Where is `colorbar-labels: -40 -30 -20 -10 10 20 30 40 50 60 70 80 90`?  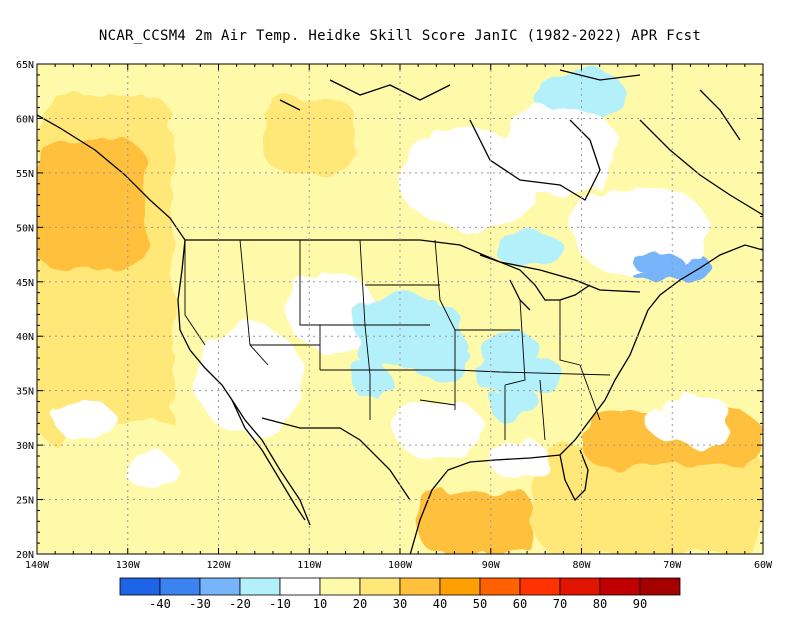
colorbar-labels: -40 -30 -20 -10 10 20 30 40 50 60 70 80 90 is located at coordinates (398, 604).